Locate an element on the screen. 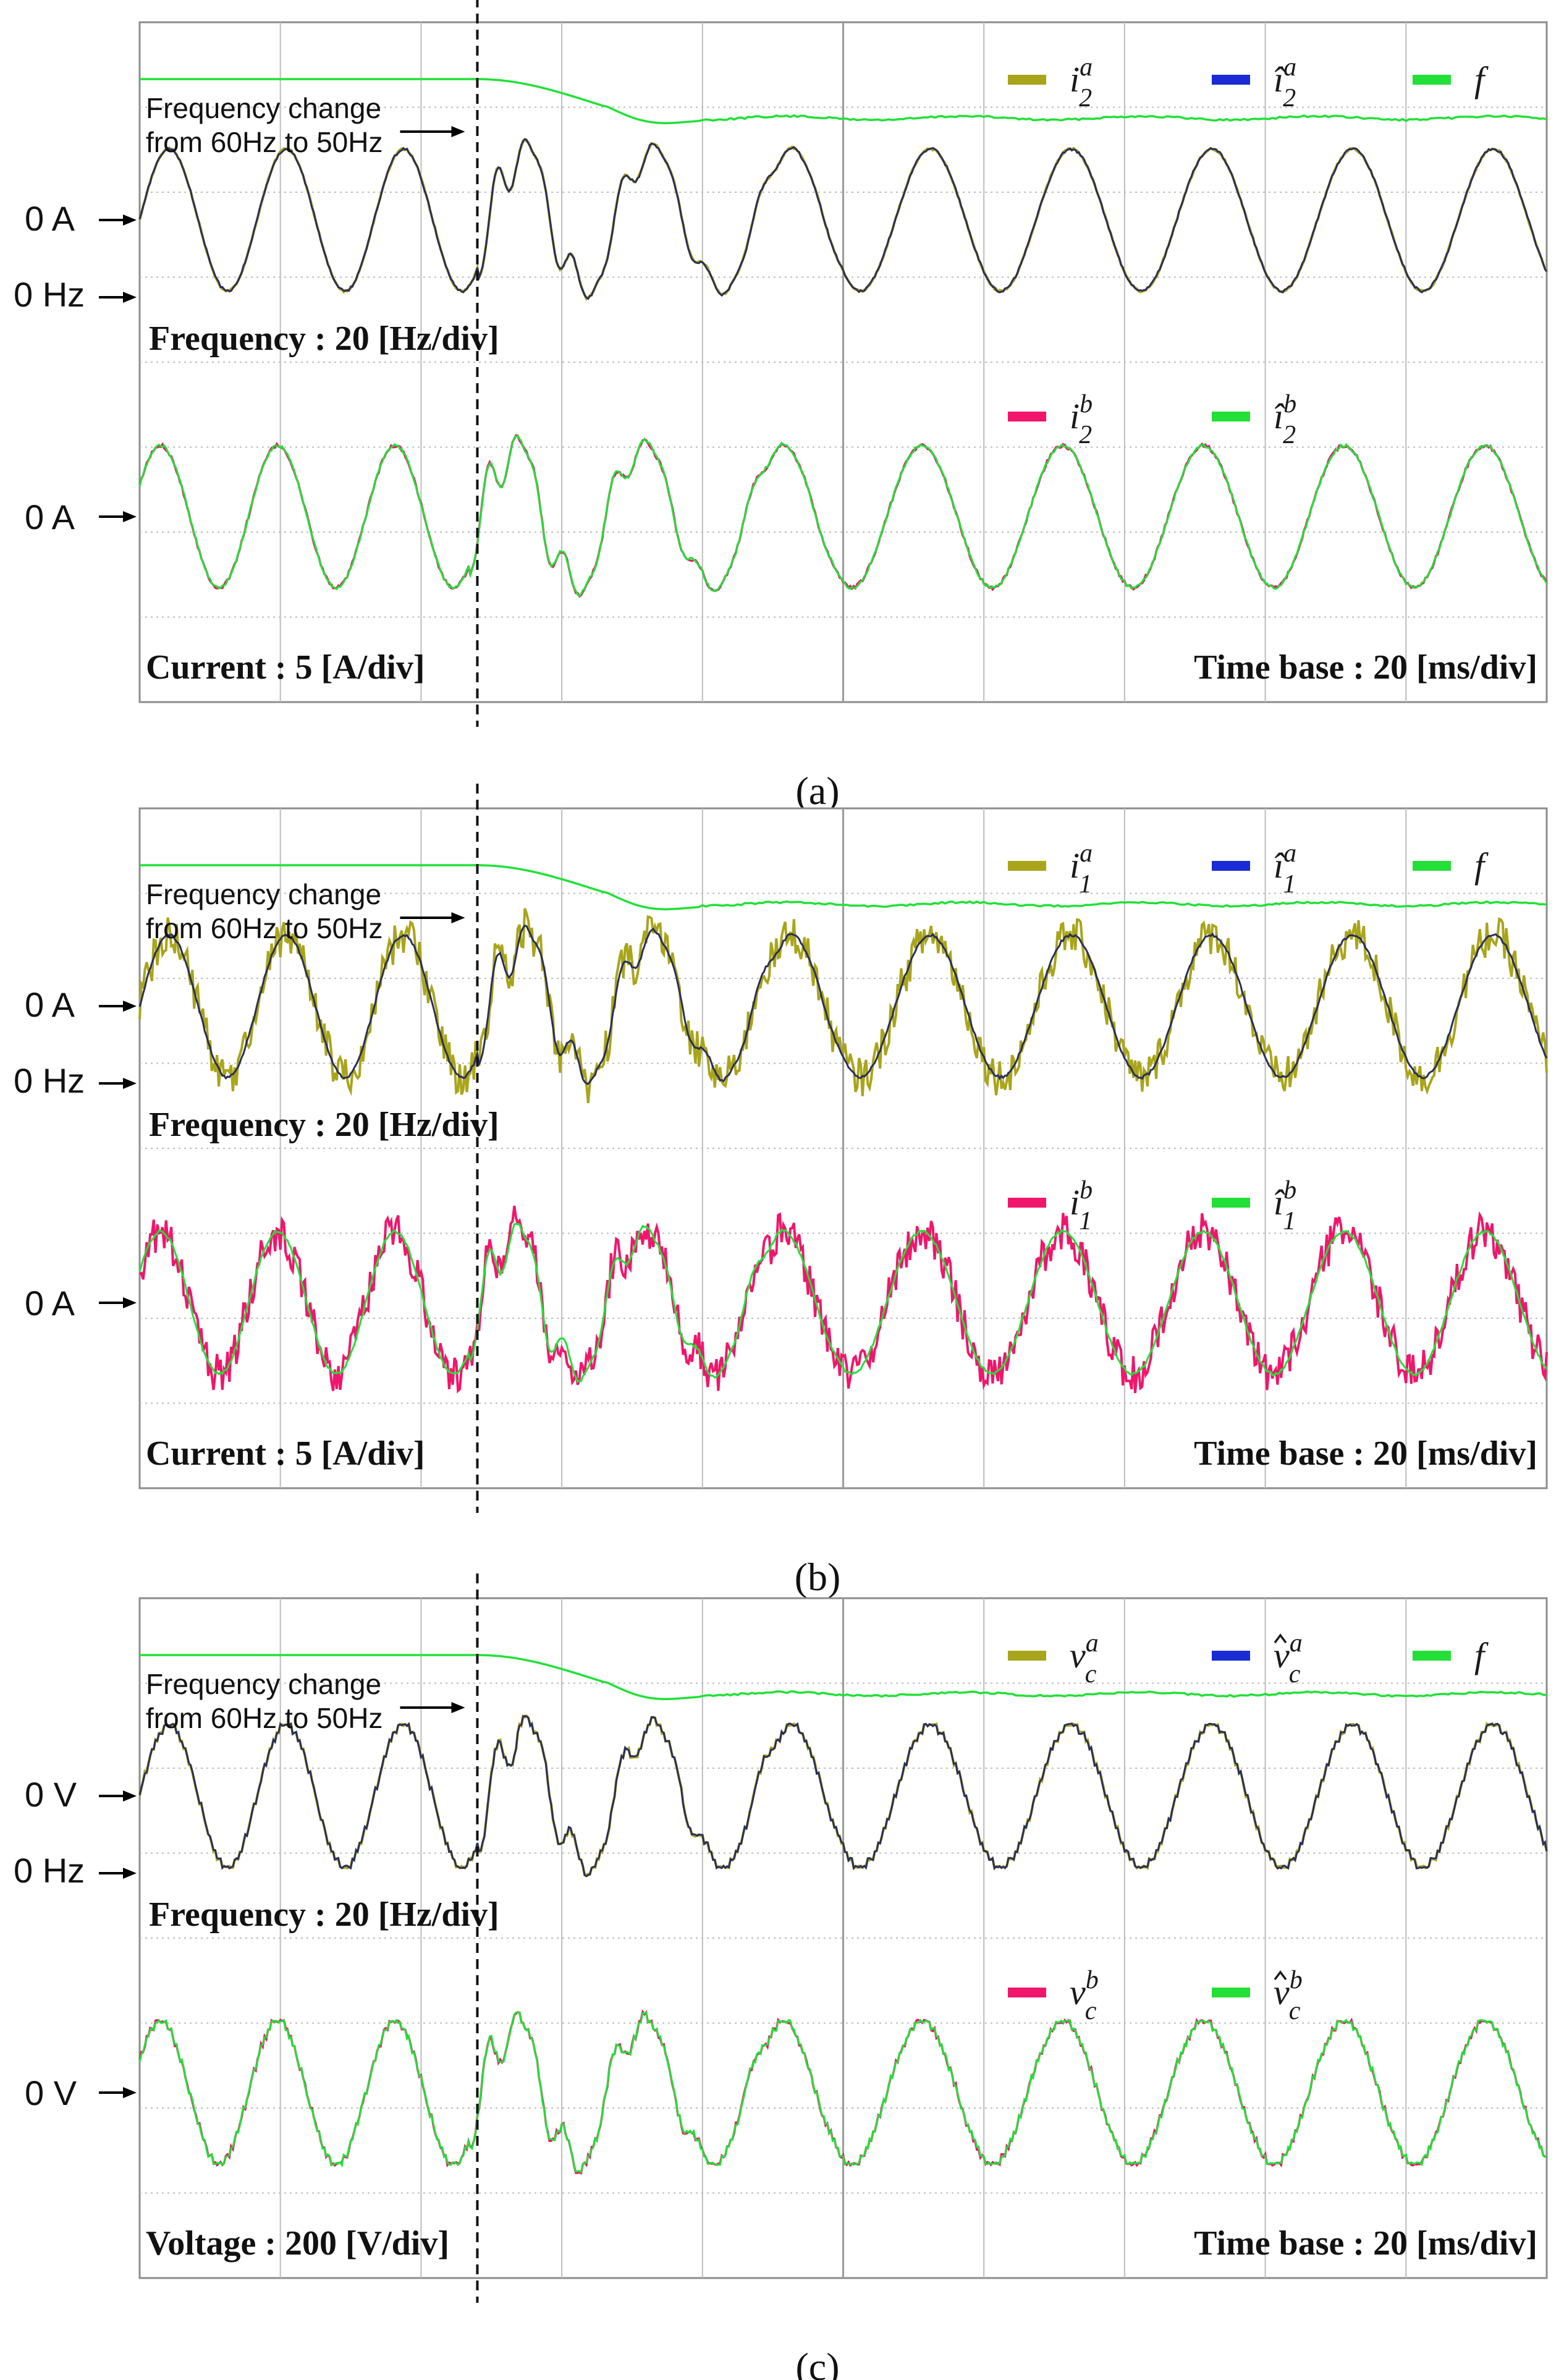  lower-legend-label: vb c is located at coordinates (1084, 1995).